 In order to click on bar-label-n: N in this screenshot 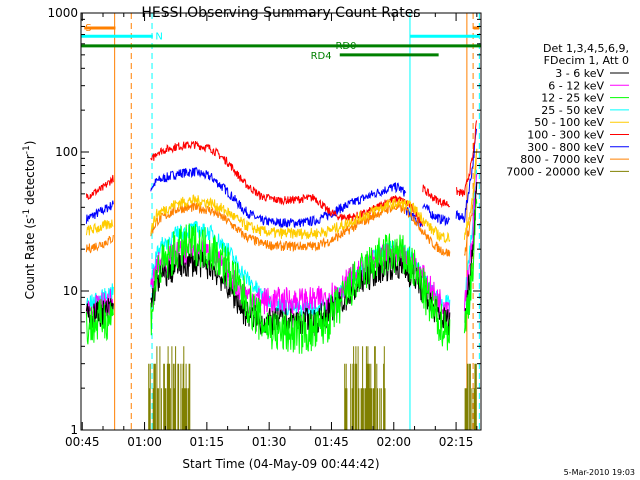, I will do `click(158, 36)`.